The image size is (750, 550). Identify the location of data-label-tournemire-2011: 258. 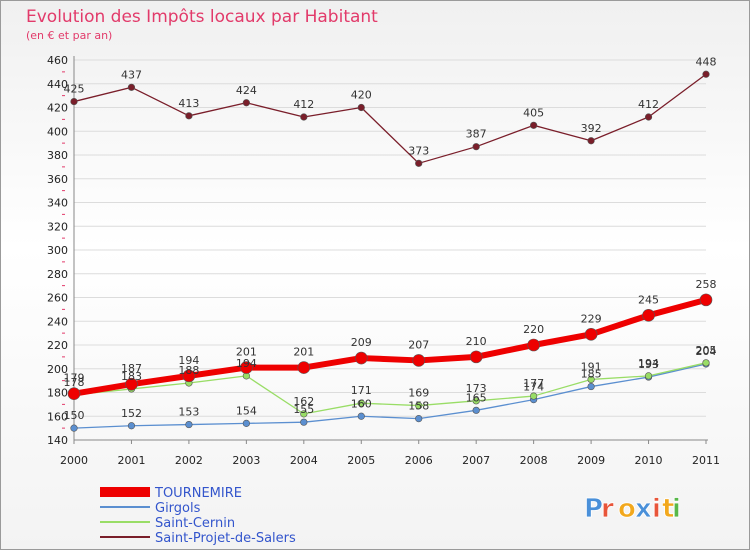
(706, 284).